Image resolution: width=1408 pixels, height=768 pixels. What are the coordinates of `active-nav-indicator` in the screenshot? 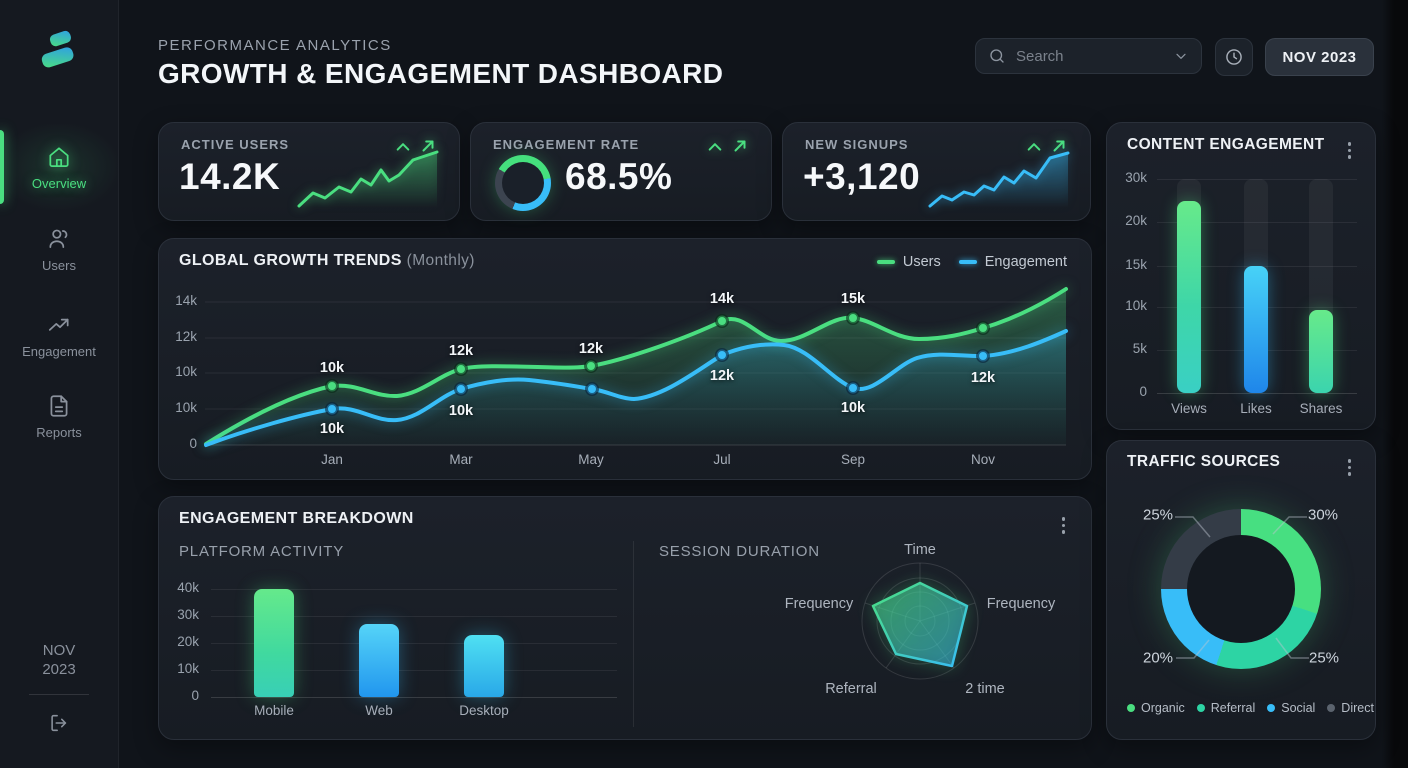 It's located at (2, 167).